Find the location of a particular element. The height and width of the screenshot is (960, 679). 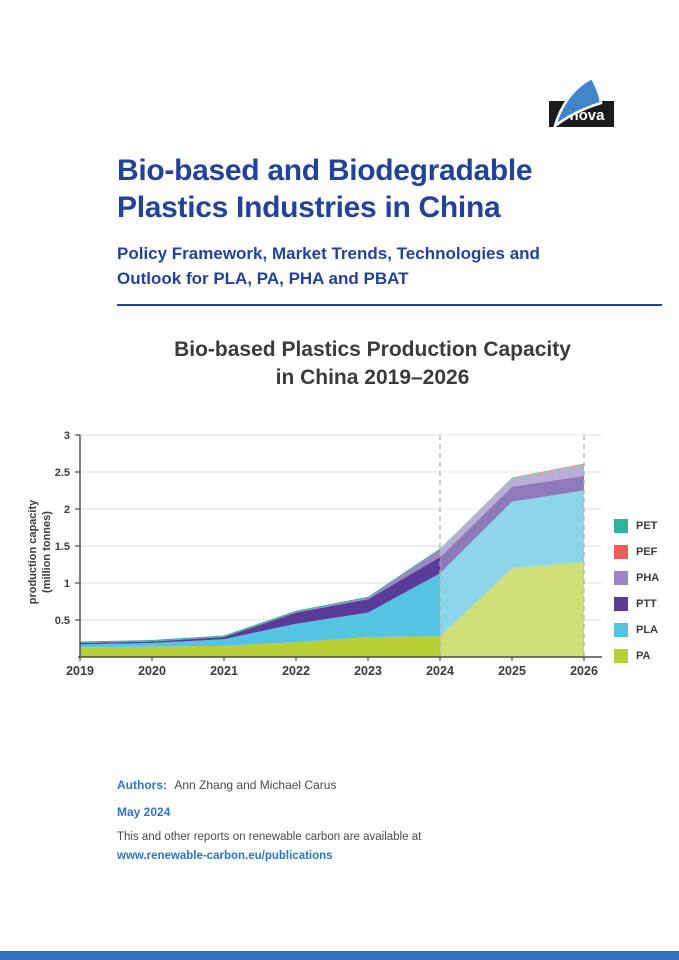

svg-text: 2023 is located at coordinates (368, 671).